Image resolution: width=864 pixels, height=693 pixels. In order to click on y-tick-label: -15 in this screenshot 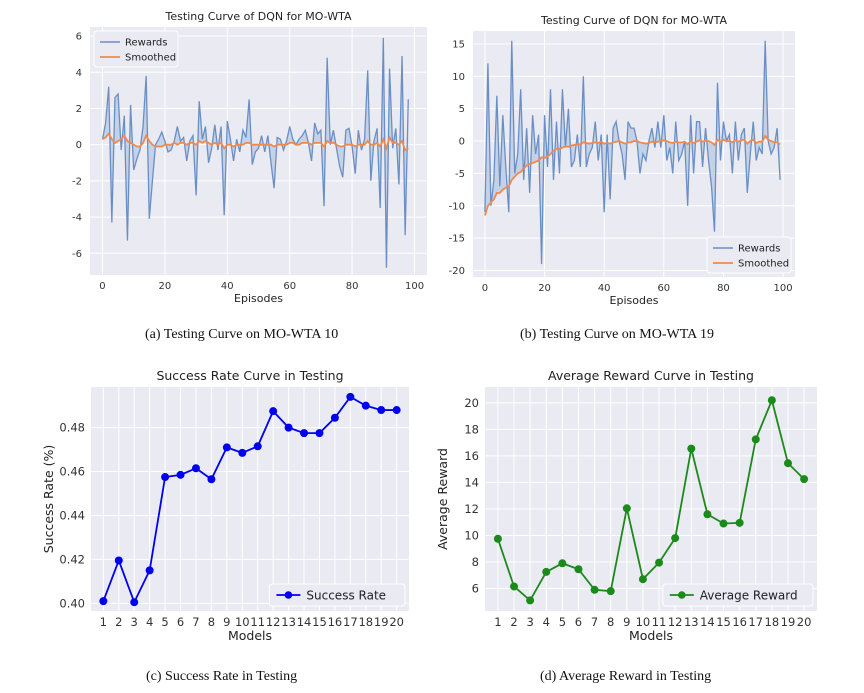, I will do `click(457, 239)`.